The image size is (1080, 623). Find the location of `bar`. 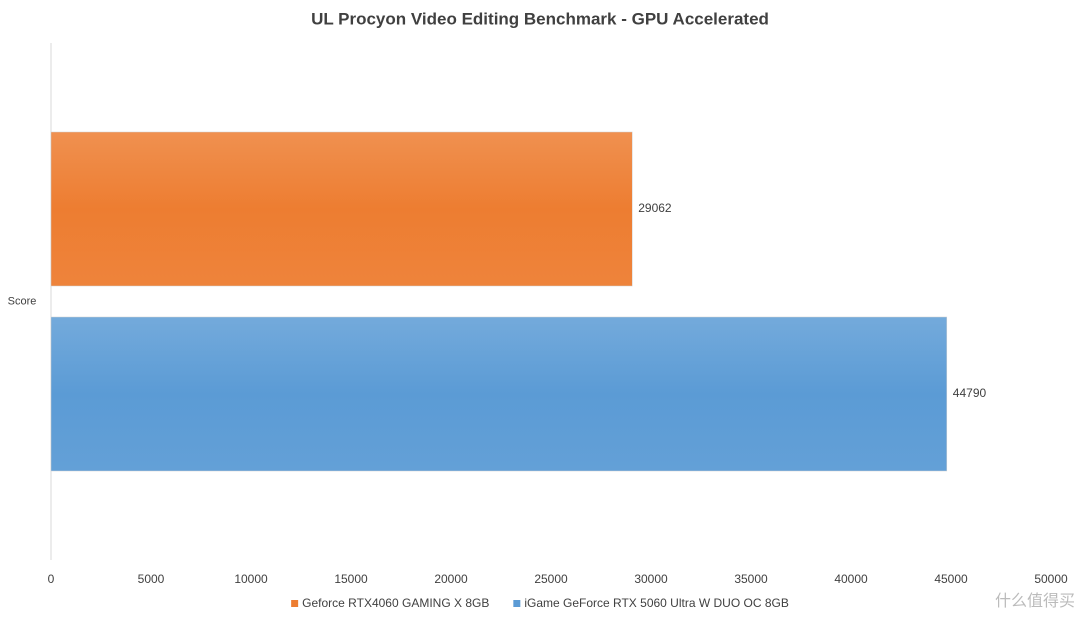

bar is located at coordinates (341, 209).